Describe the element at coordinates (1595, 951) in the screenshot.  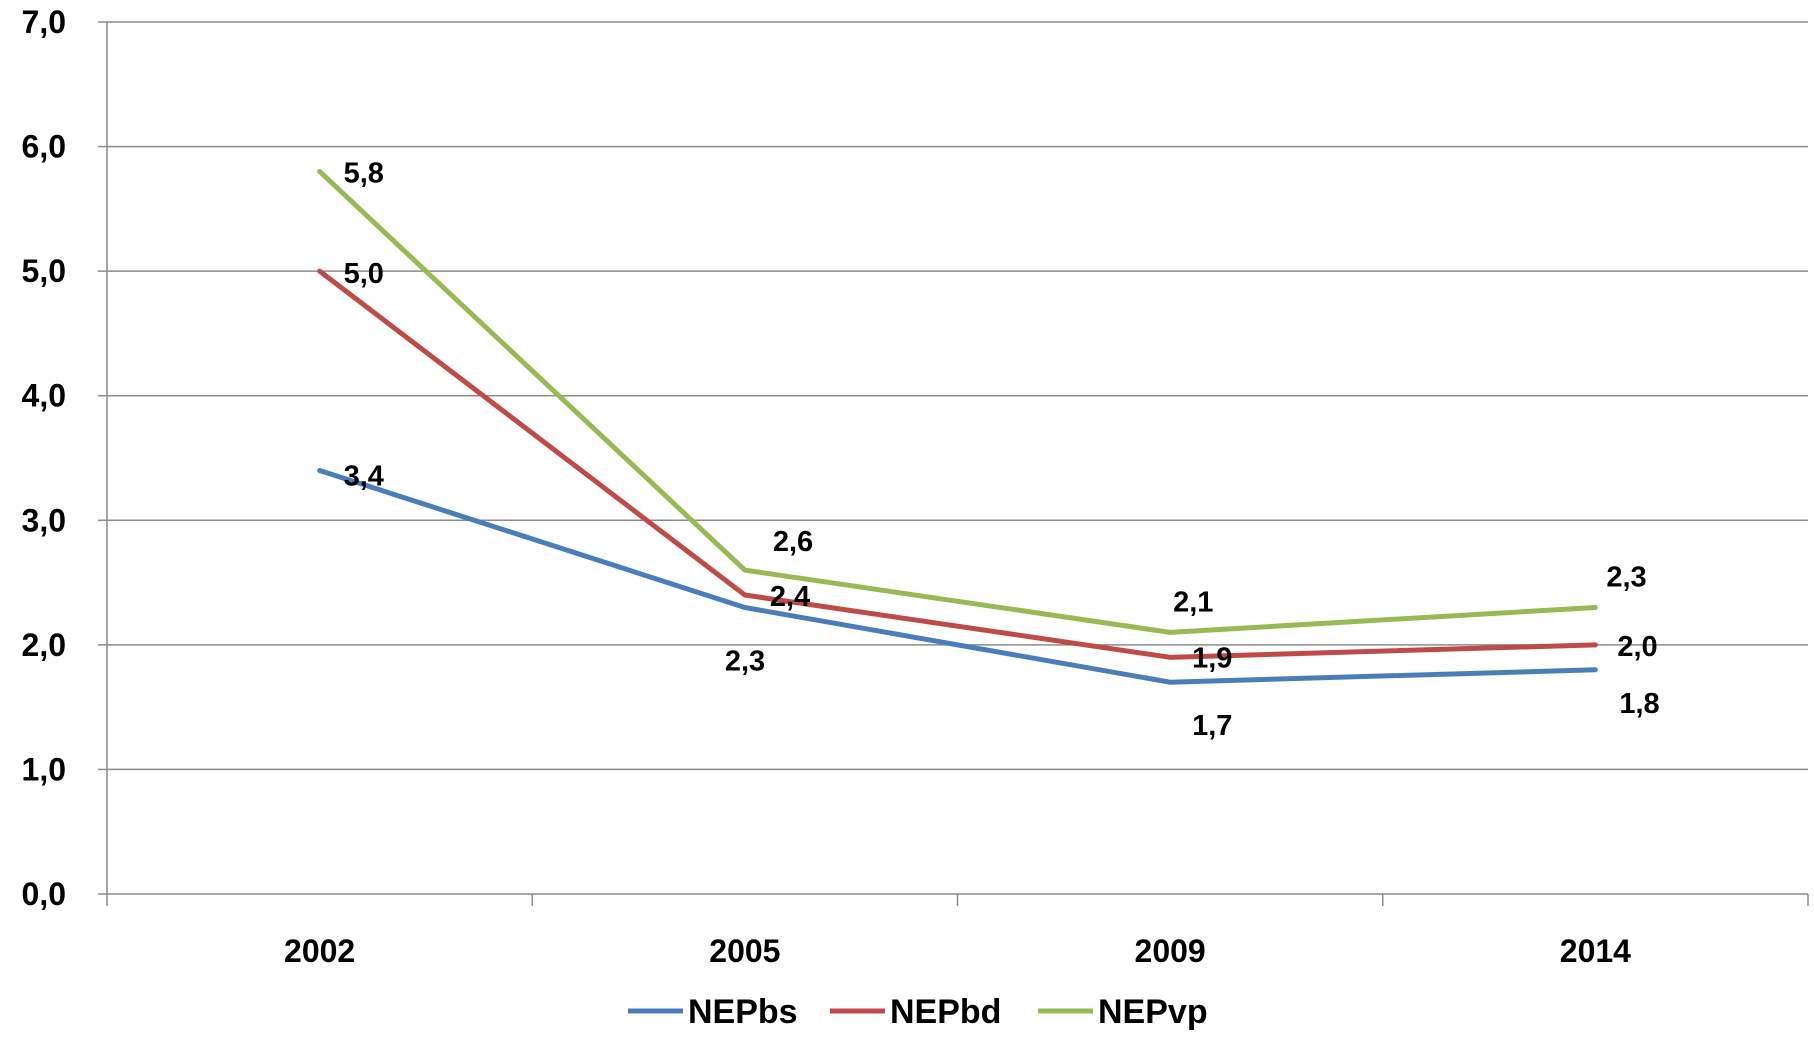
I see `x-tick-label: 2014` at that location.